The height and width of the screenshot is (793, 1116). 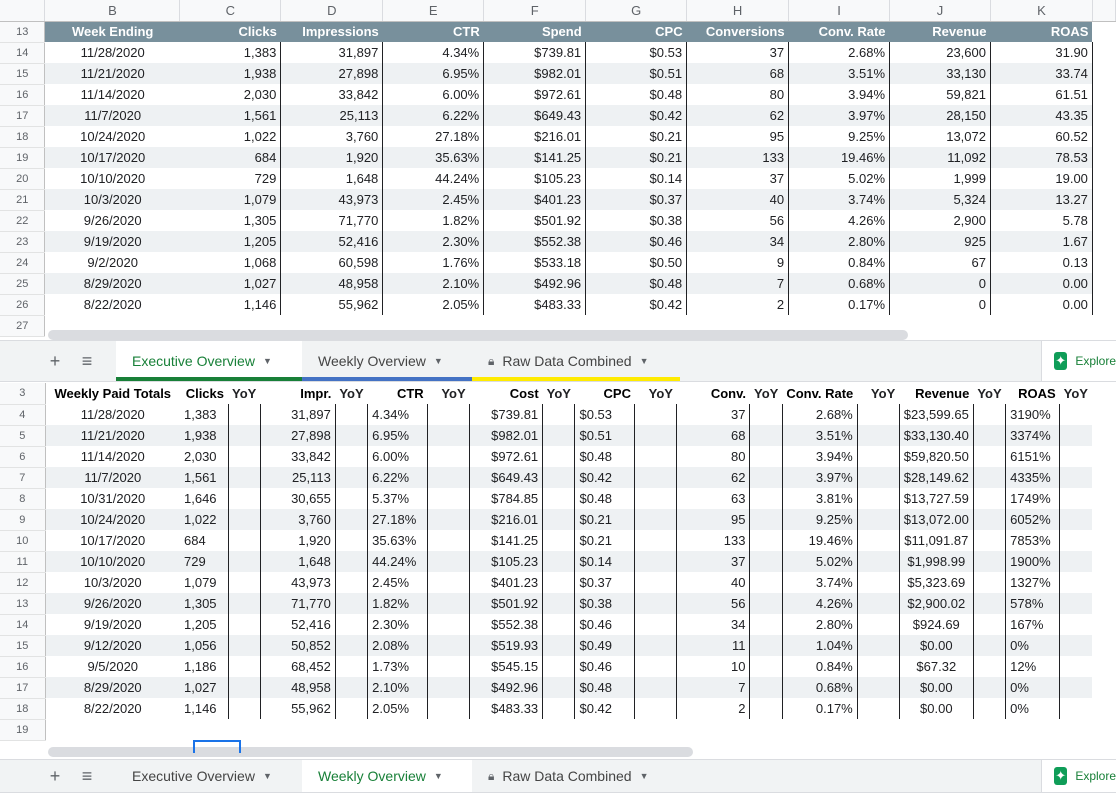 I want to click on cell: 44.24%, so click(x=433, y=178).